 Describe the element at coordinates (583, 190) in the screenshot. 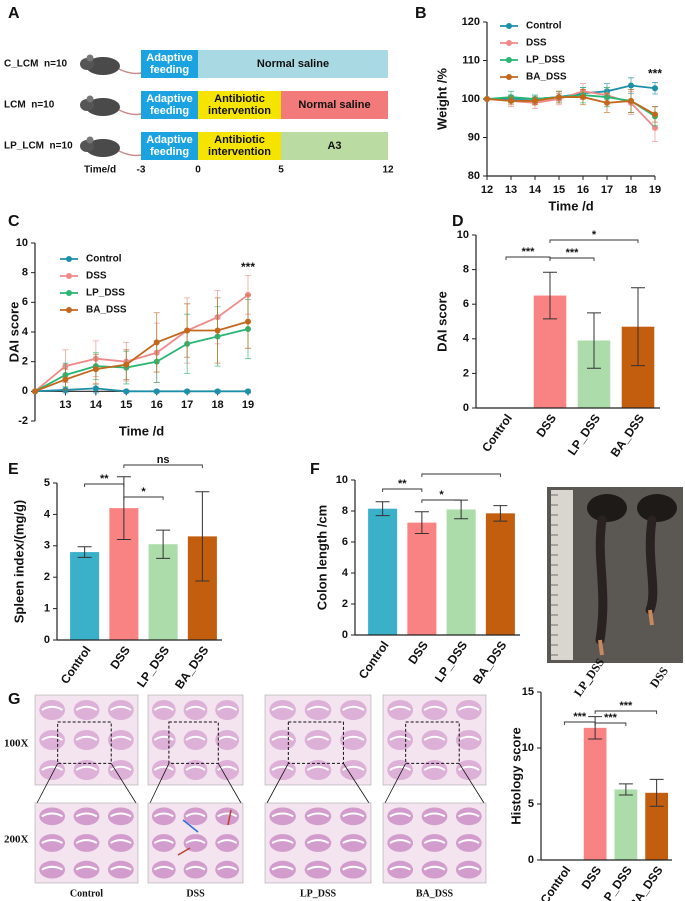

I see `x-tick-label: 16` at that location.